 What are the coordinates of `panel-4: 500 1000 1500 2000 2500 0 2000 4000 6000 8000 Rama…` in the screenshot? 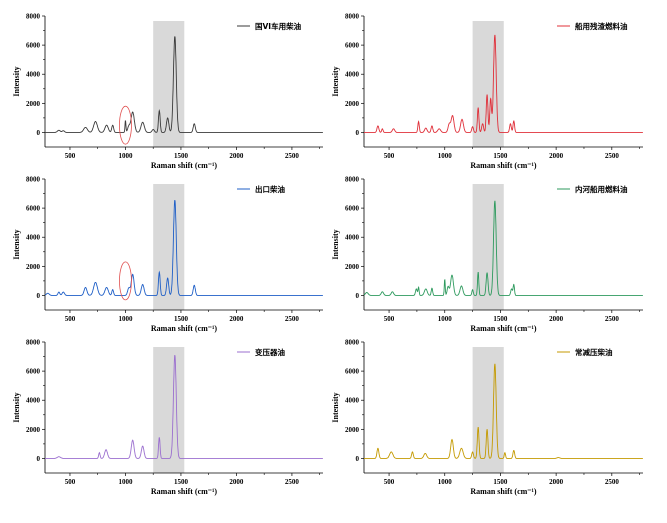 It's located at (487, 254).